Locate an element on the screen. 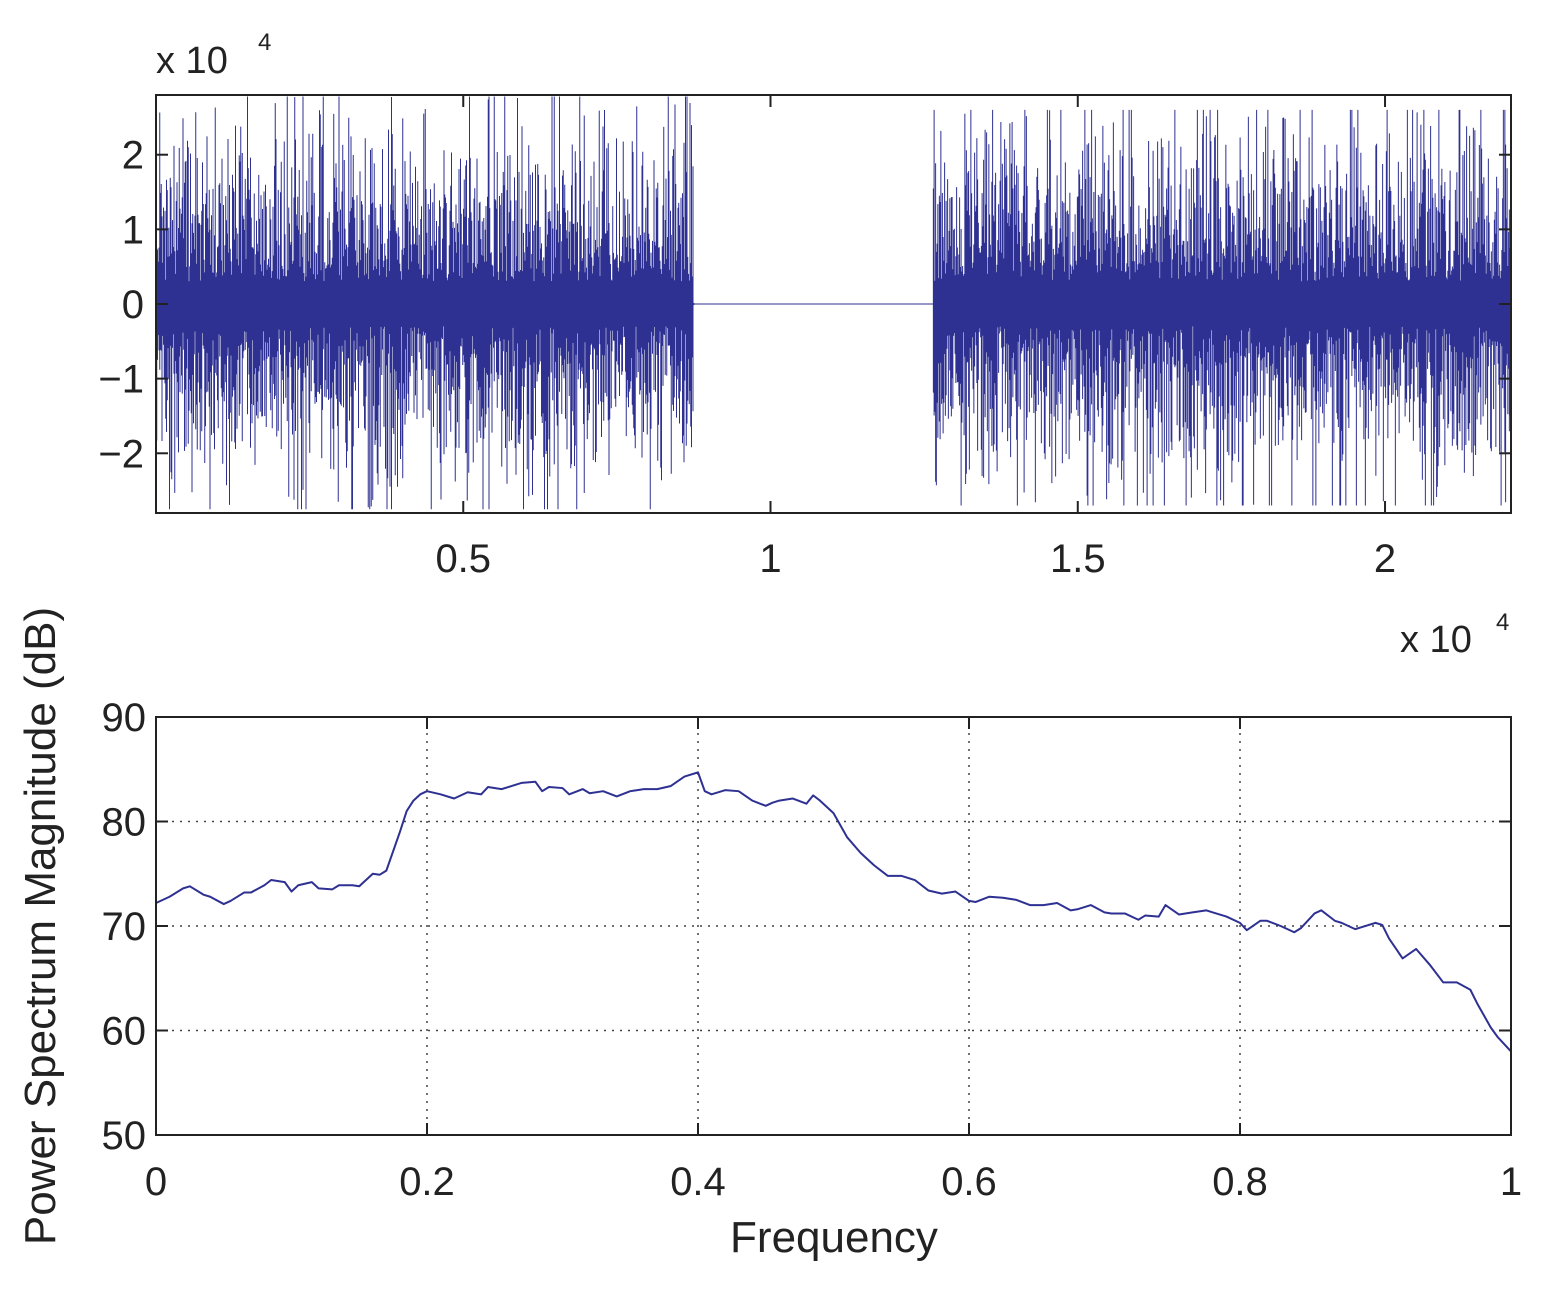  waveform-x-scale-factor: x 10 4 is located at coordinates (1454, 635).